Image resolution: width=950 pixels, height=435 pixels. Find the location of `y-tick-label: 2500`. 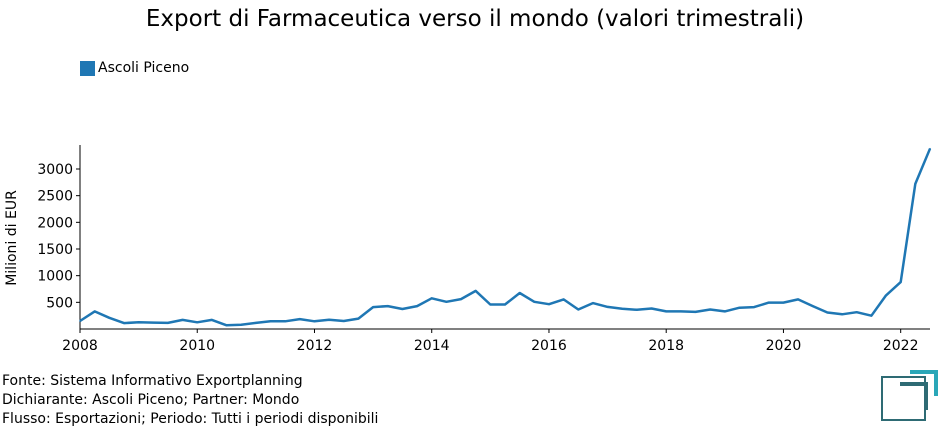

y-tick-label: 2500 is located at coordinates (55, 197).